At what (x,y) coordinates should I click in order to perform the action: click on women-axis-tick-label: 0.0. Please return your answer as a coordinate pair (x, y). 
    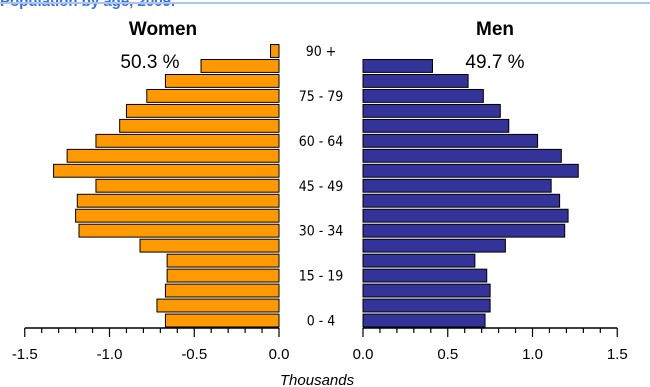
    Looking at the image, I should click on (279, 354).